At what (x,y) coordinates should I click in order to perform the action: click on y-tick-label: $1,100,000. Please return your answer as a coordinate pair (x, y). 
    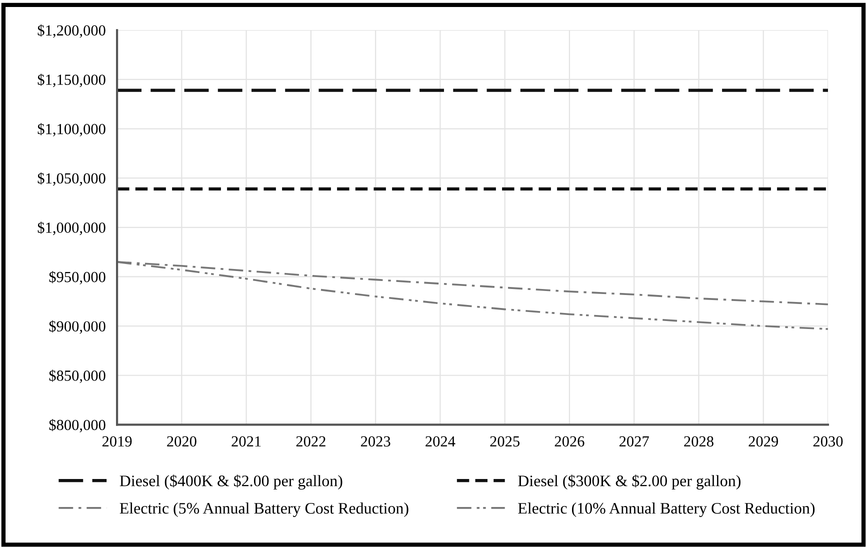
    Looking at the image, I should click on (72, 129).